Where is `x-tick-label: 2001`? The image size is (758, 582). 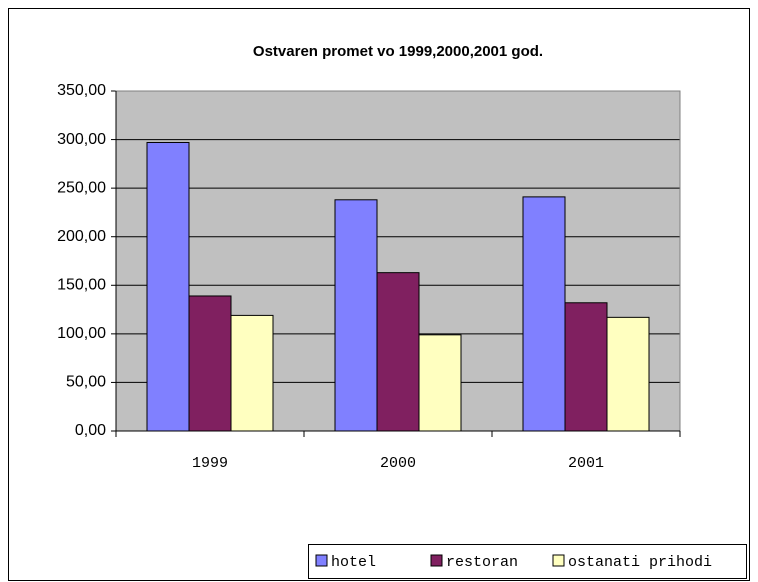
x-tick-label: 2001 is located at coordinates (586, 463).